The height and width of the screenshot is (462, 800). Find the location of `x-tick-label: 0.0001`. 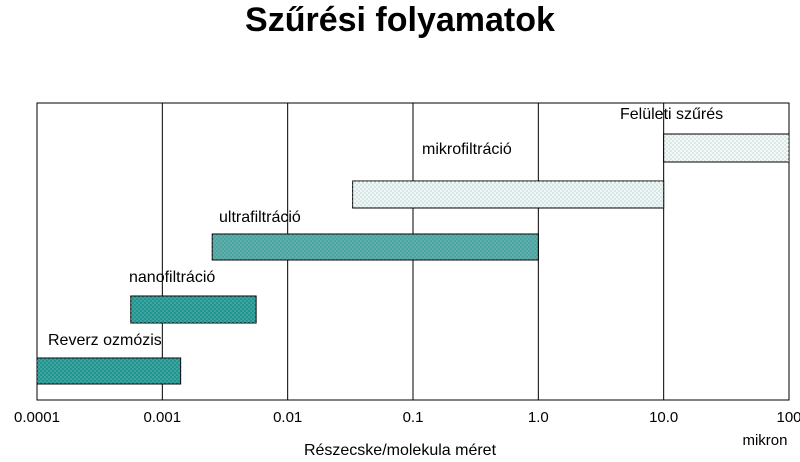

x-tick-label: 0.0001 is located at coordinates (37, 417).